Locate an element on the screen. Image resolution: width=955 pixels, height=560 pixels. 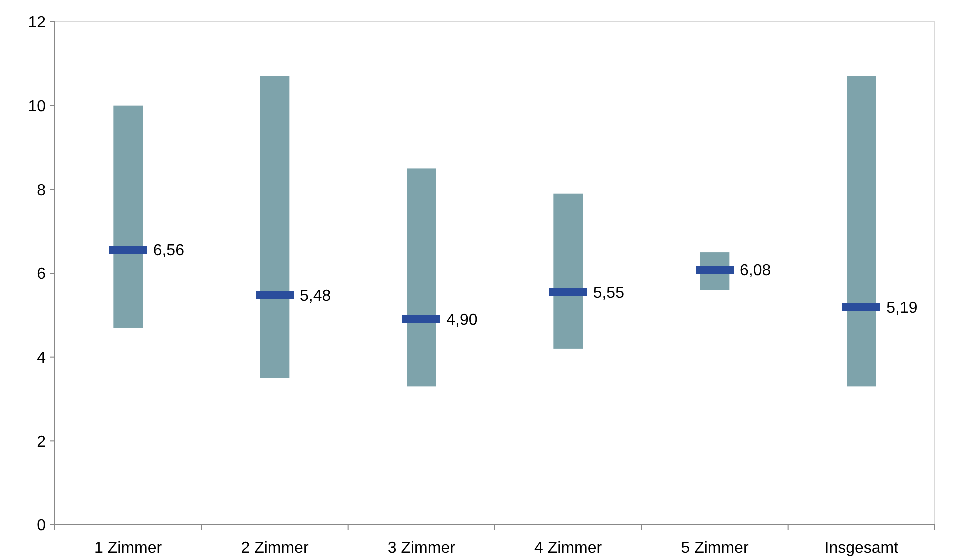
x-tick-label: 4 Zimmer is located at coordinates (568, 548).